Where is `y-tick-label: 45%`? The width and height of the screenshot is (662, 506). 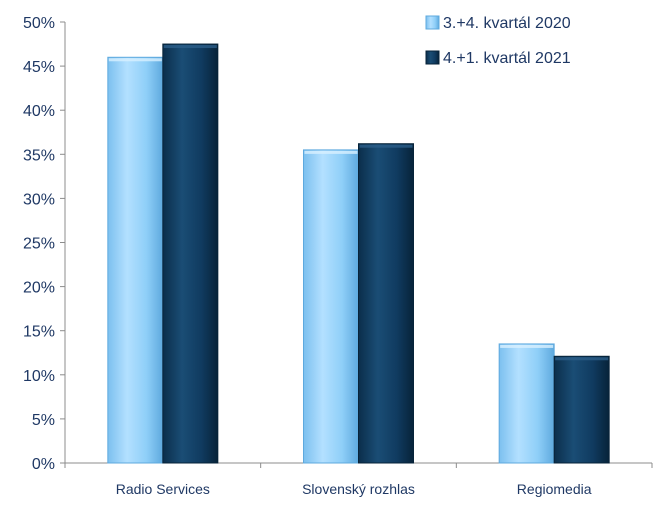
y-tick-label: 45% is located at coordinates (39, 67).